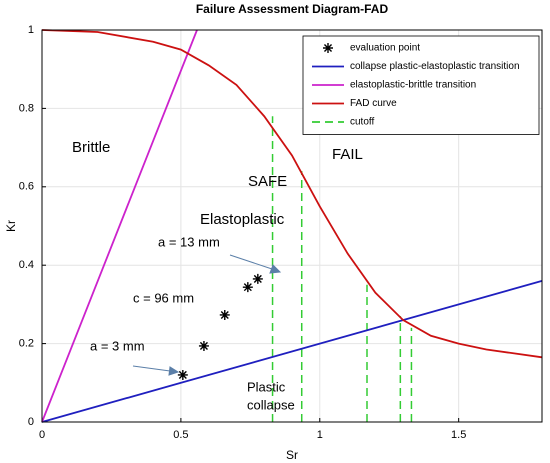 This screenshot has height=463, width=550. Describe the element at coordinates (26, 187) in the screenshot. I see `y-tick-label: 0.6` at that location.